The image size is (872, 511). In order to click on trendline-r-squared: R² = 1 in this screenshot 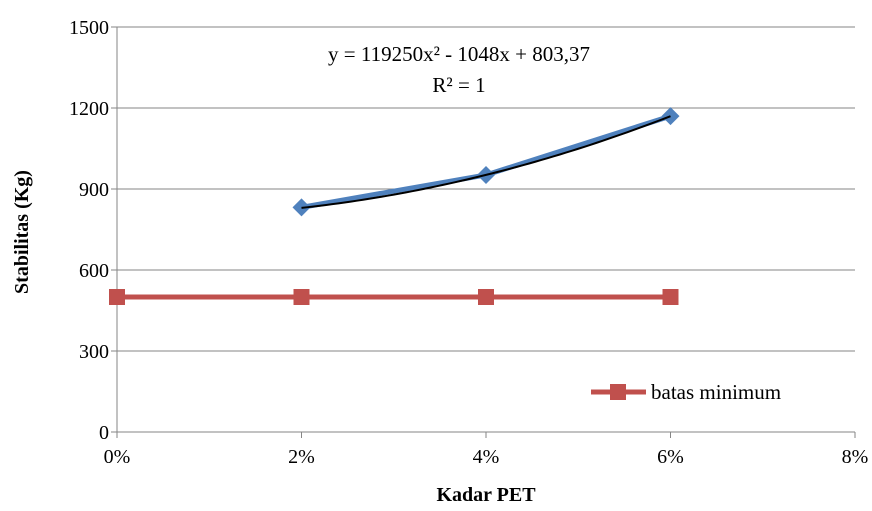, I will do `click(458, 85)`.